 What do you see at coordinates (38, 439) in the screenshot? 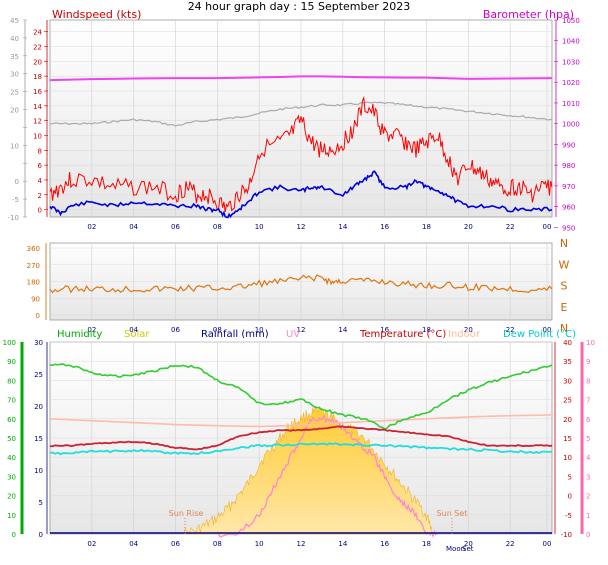
I see `rain-tick: 15` at bounding box center [38, 439].